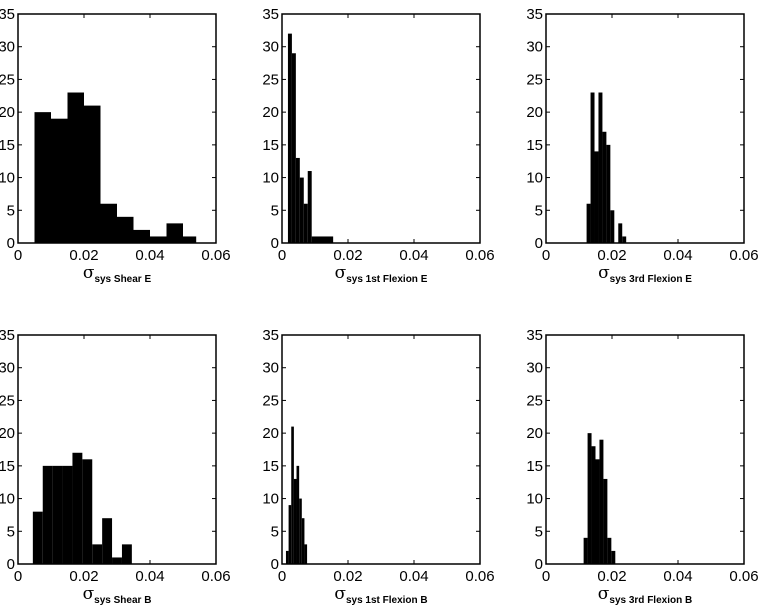 Image resolution: width=763 pixels, height=609 pixels. What do you see at coordinates (386, 279) in the screenshot?
I see `x-axis-label-subscript: sys 1st Flexion E` at bounding box center [386, 279].